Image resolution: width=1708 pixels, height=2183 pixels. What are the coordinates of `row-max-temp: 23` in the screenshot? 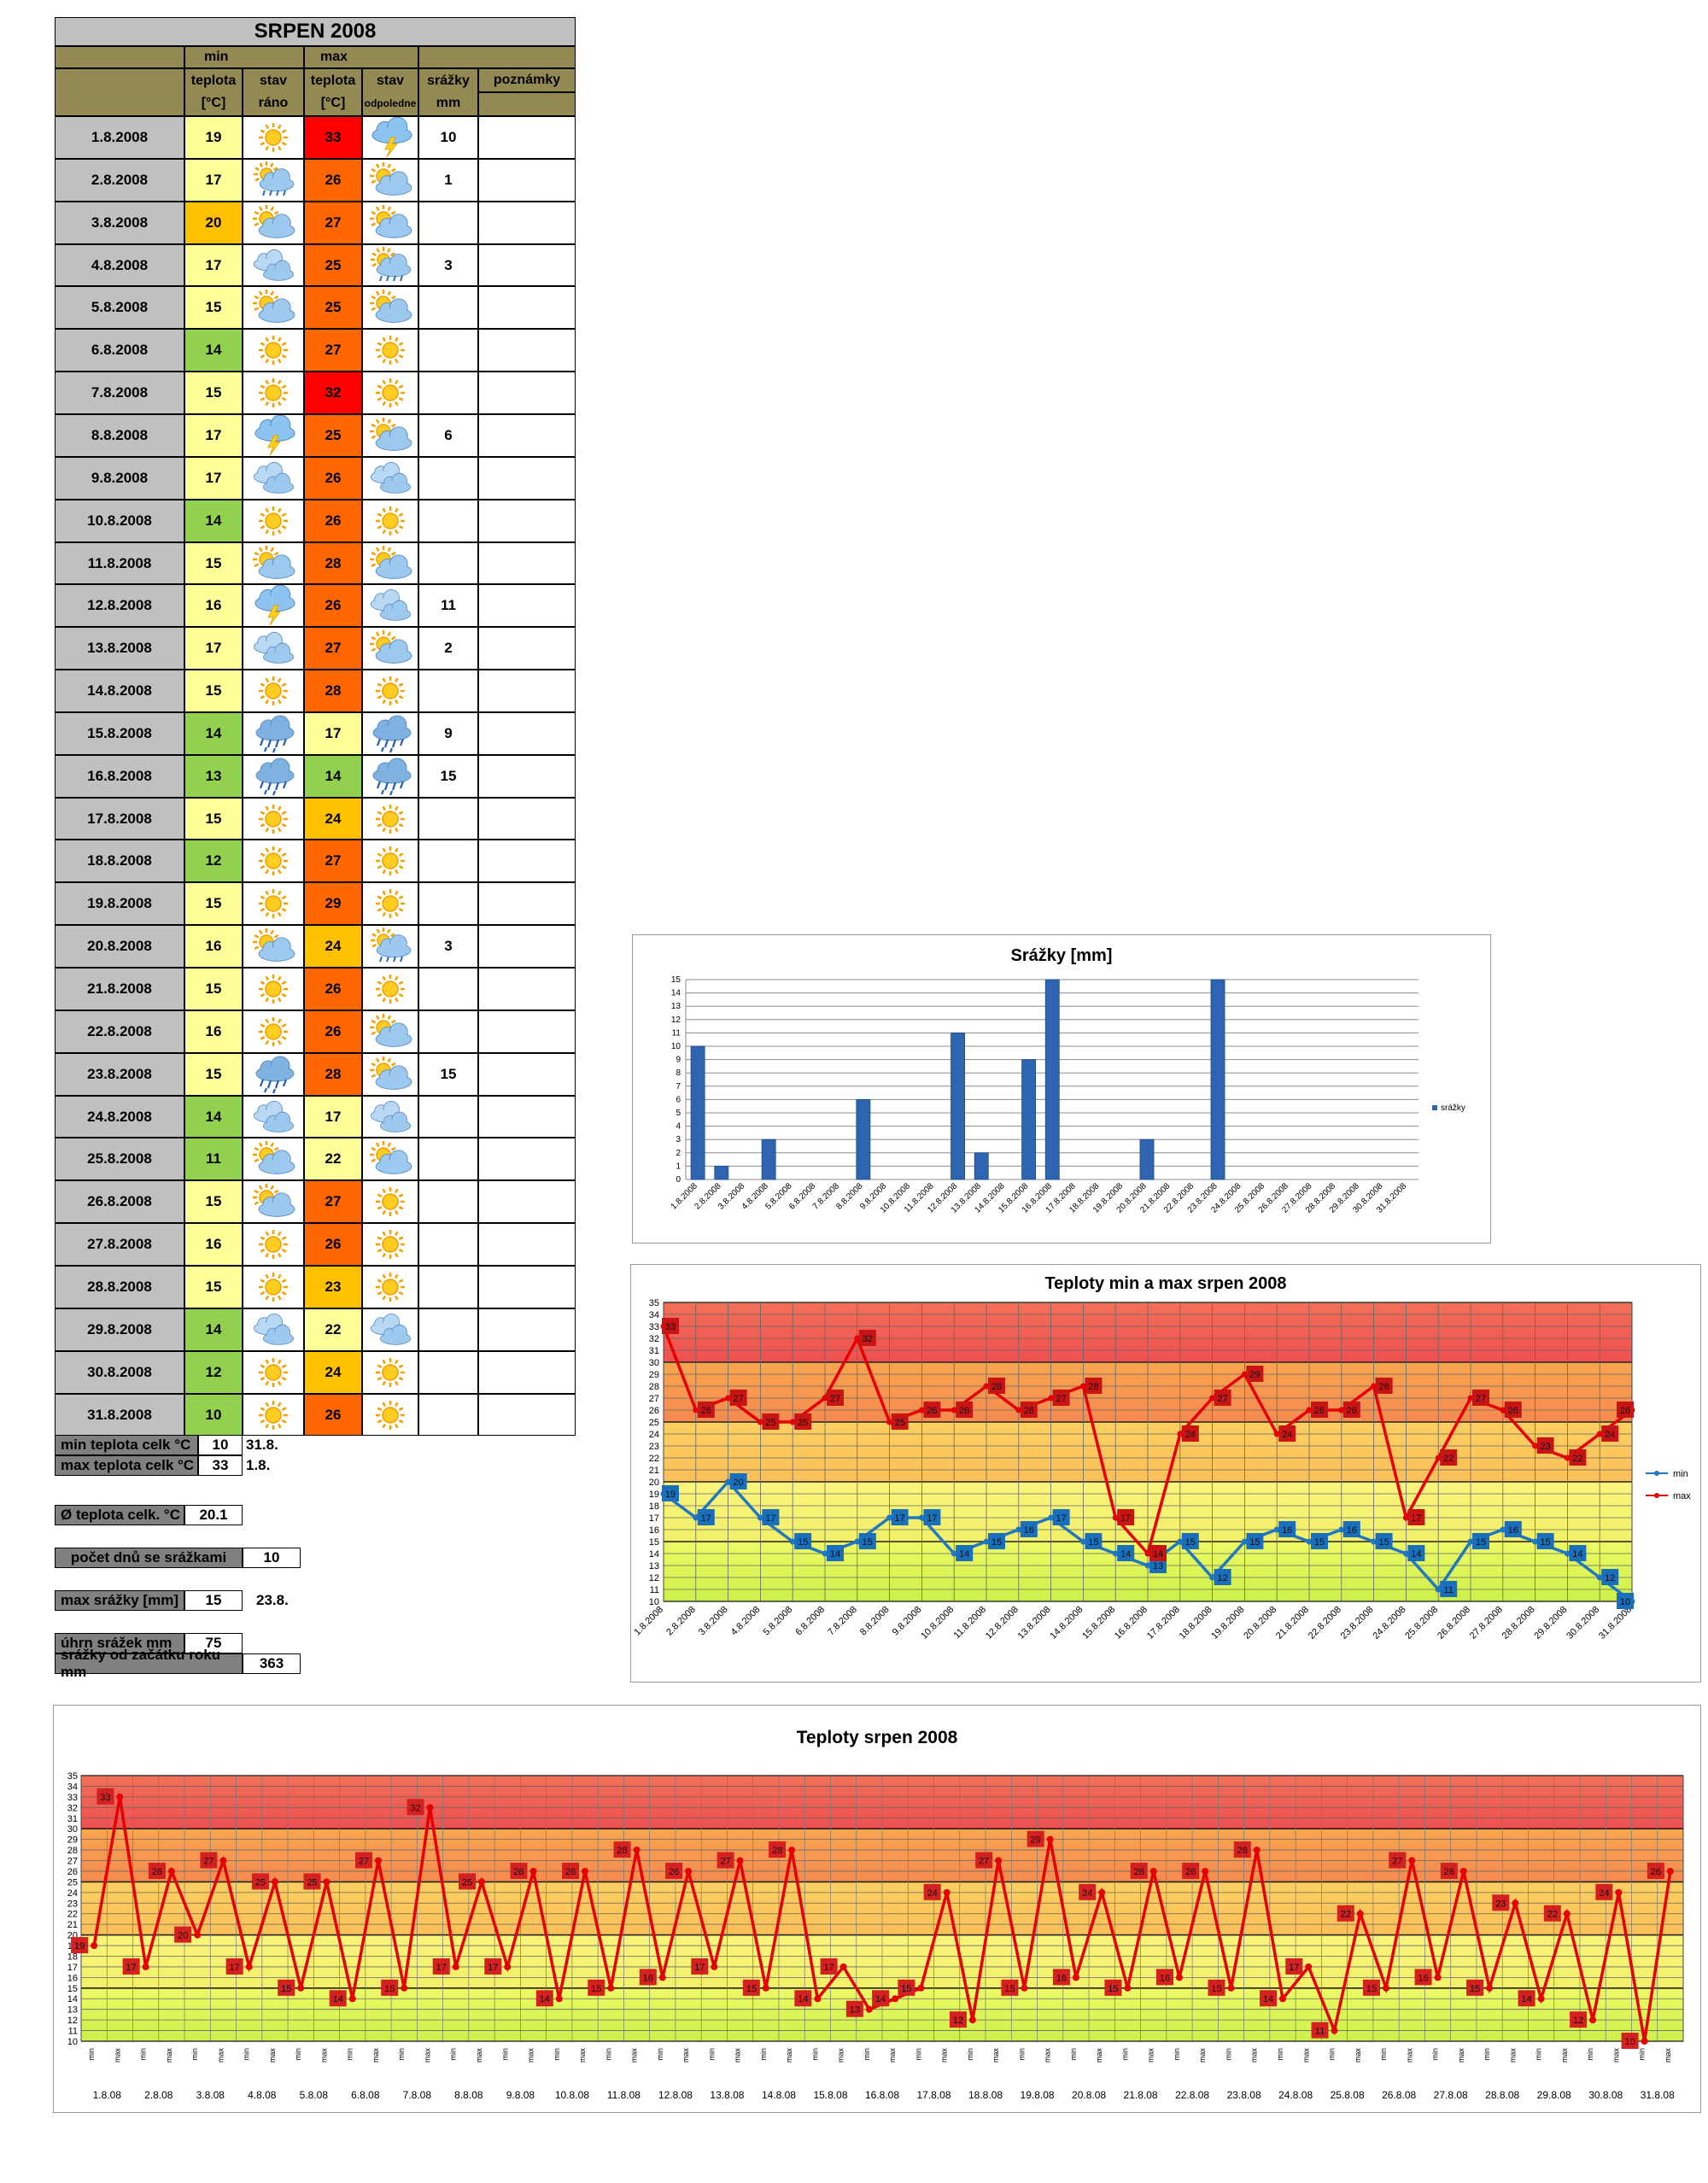 It's located at (333, 1287).